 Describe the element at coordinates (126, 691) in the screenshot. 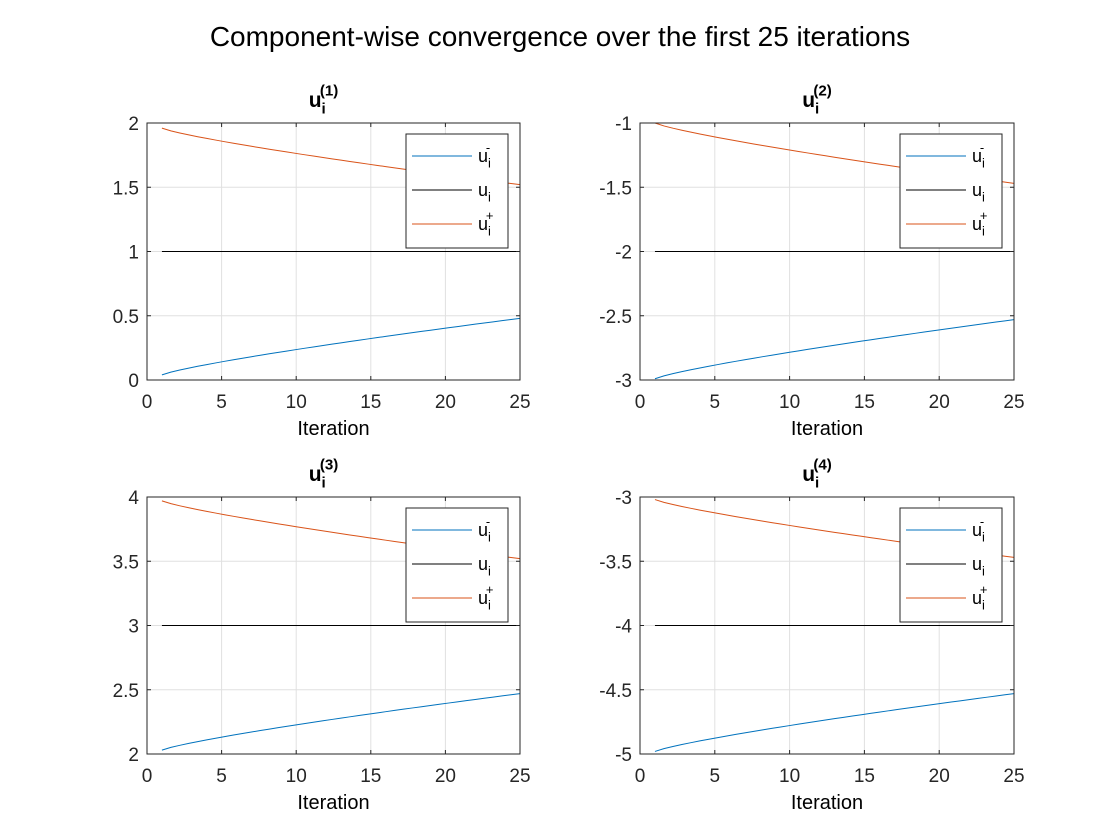

I see `y-tick-label: 2.5` at that location.